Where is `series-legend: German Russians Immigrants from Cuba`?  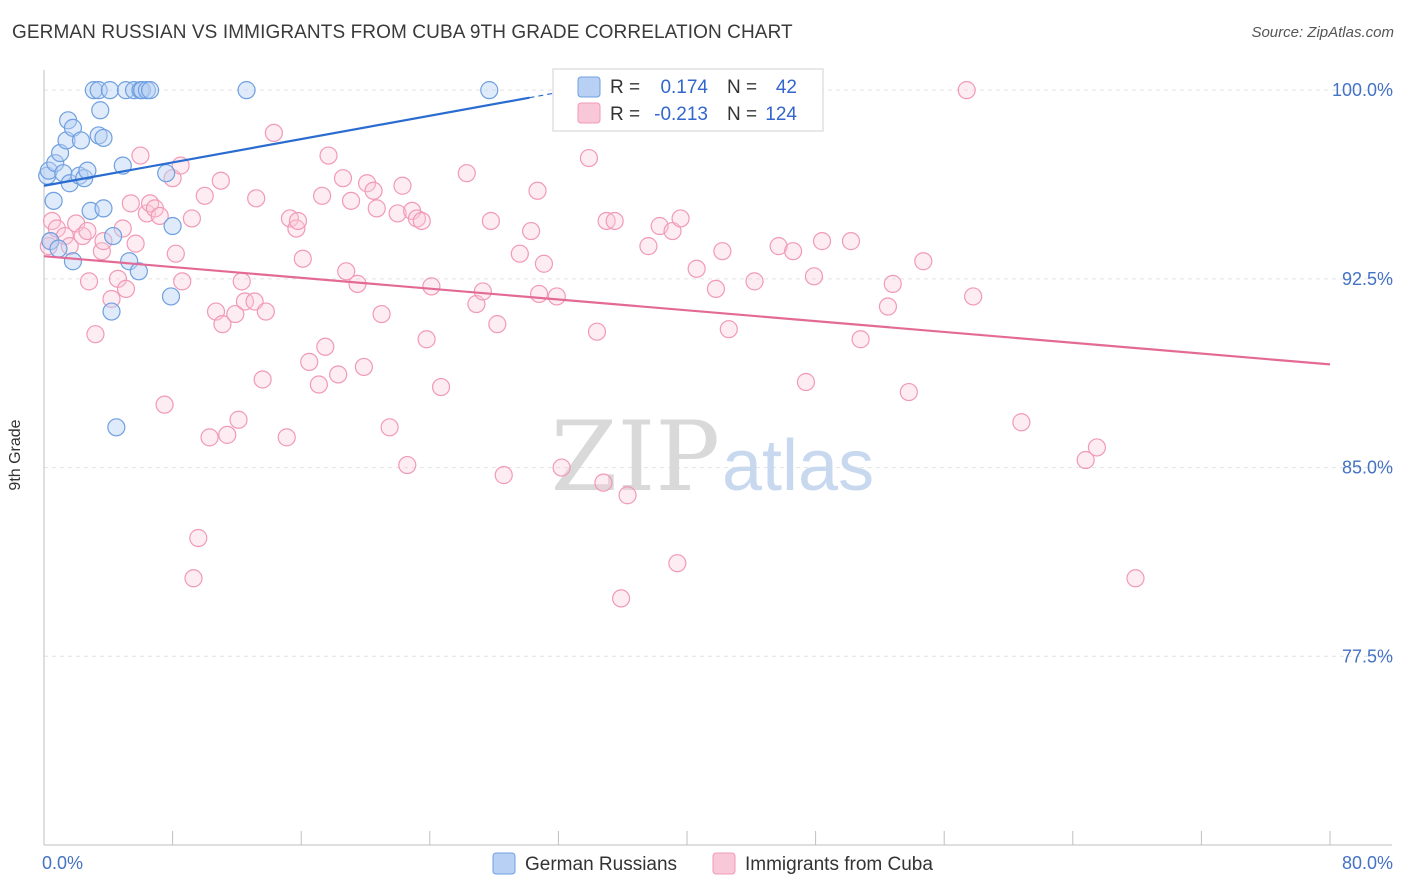 series-legend: German Russians Immigrants from Cuba is located at coordinates (712, 863).